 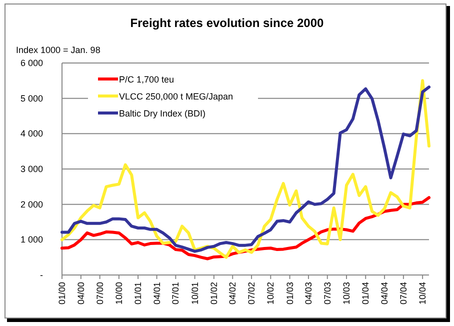 What do you see at coordinates (62, 293) in the screenshot?
I see `x-tick-label: 01/00` at bounding box center [62, 293].